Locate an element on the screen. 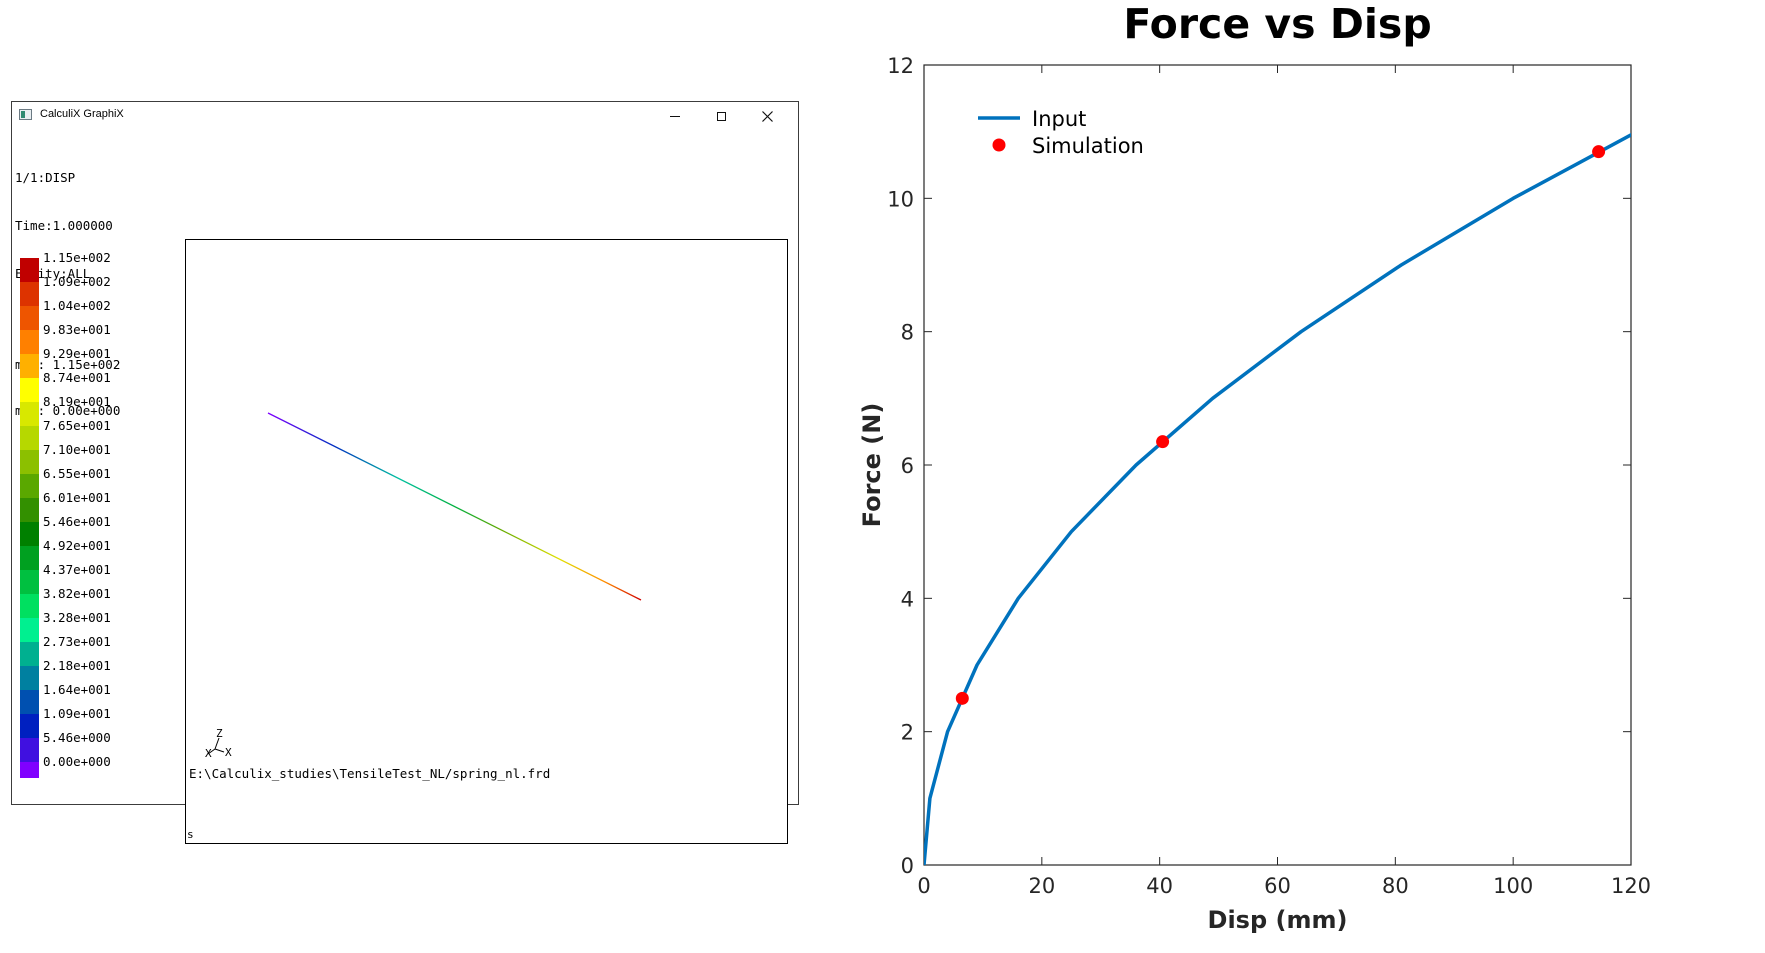  legend-label: 9.83e+001 is located at coordinates (77, 329).